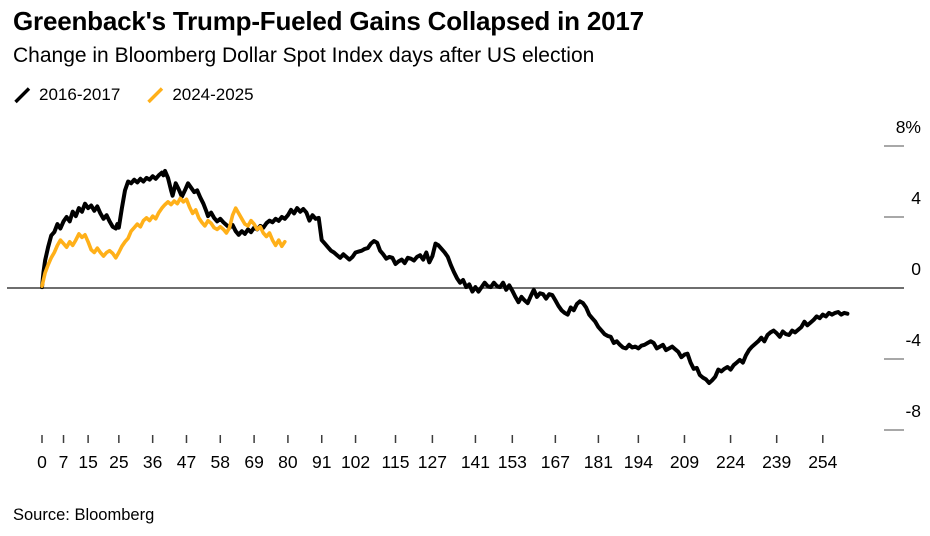  Describe the element at coordinates (730, 462) in the screenshot. I see `x-axis-label: 224` at that location.